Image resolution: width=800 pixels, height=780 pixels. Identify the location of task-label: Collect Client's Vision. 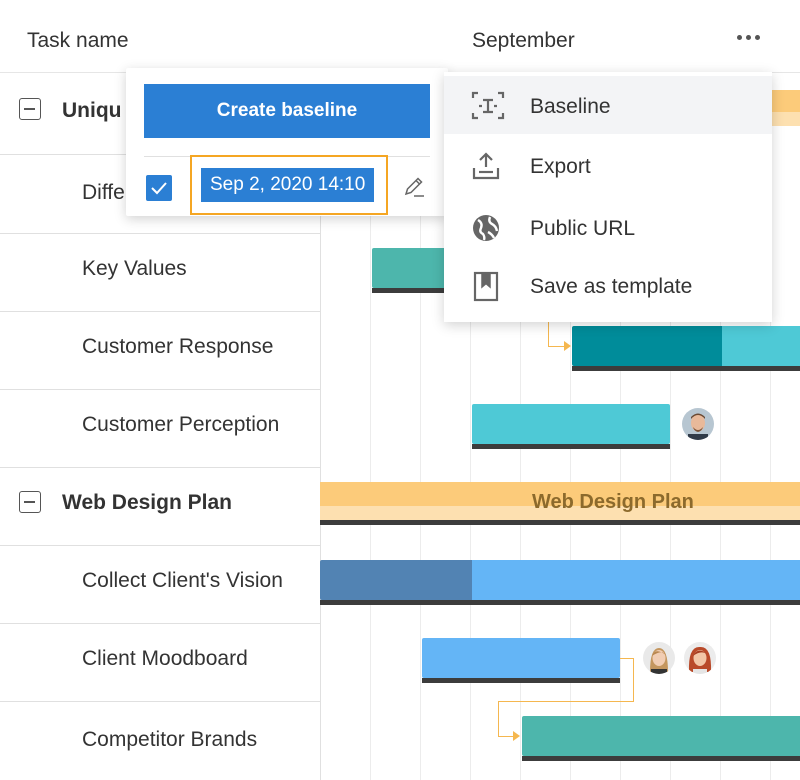
(182, 580).